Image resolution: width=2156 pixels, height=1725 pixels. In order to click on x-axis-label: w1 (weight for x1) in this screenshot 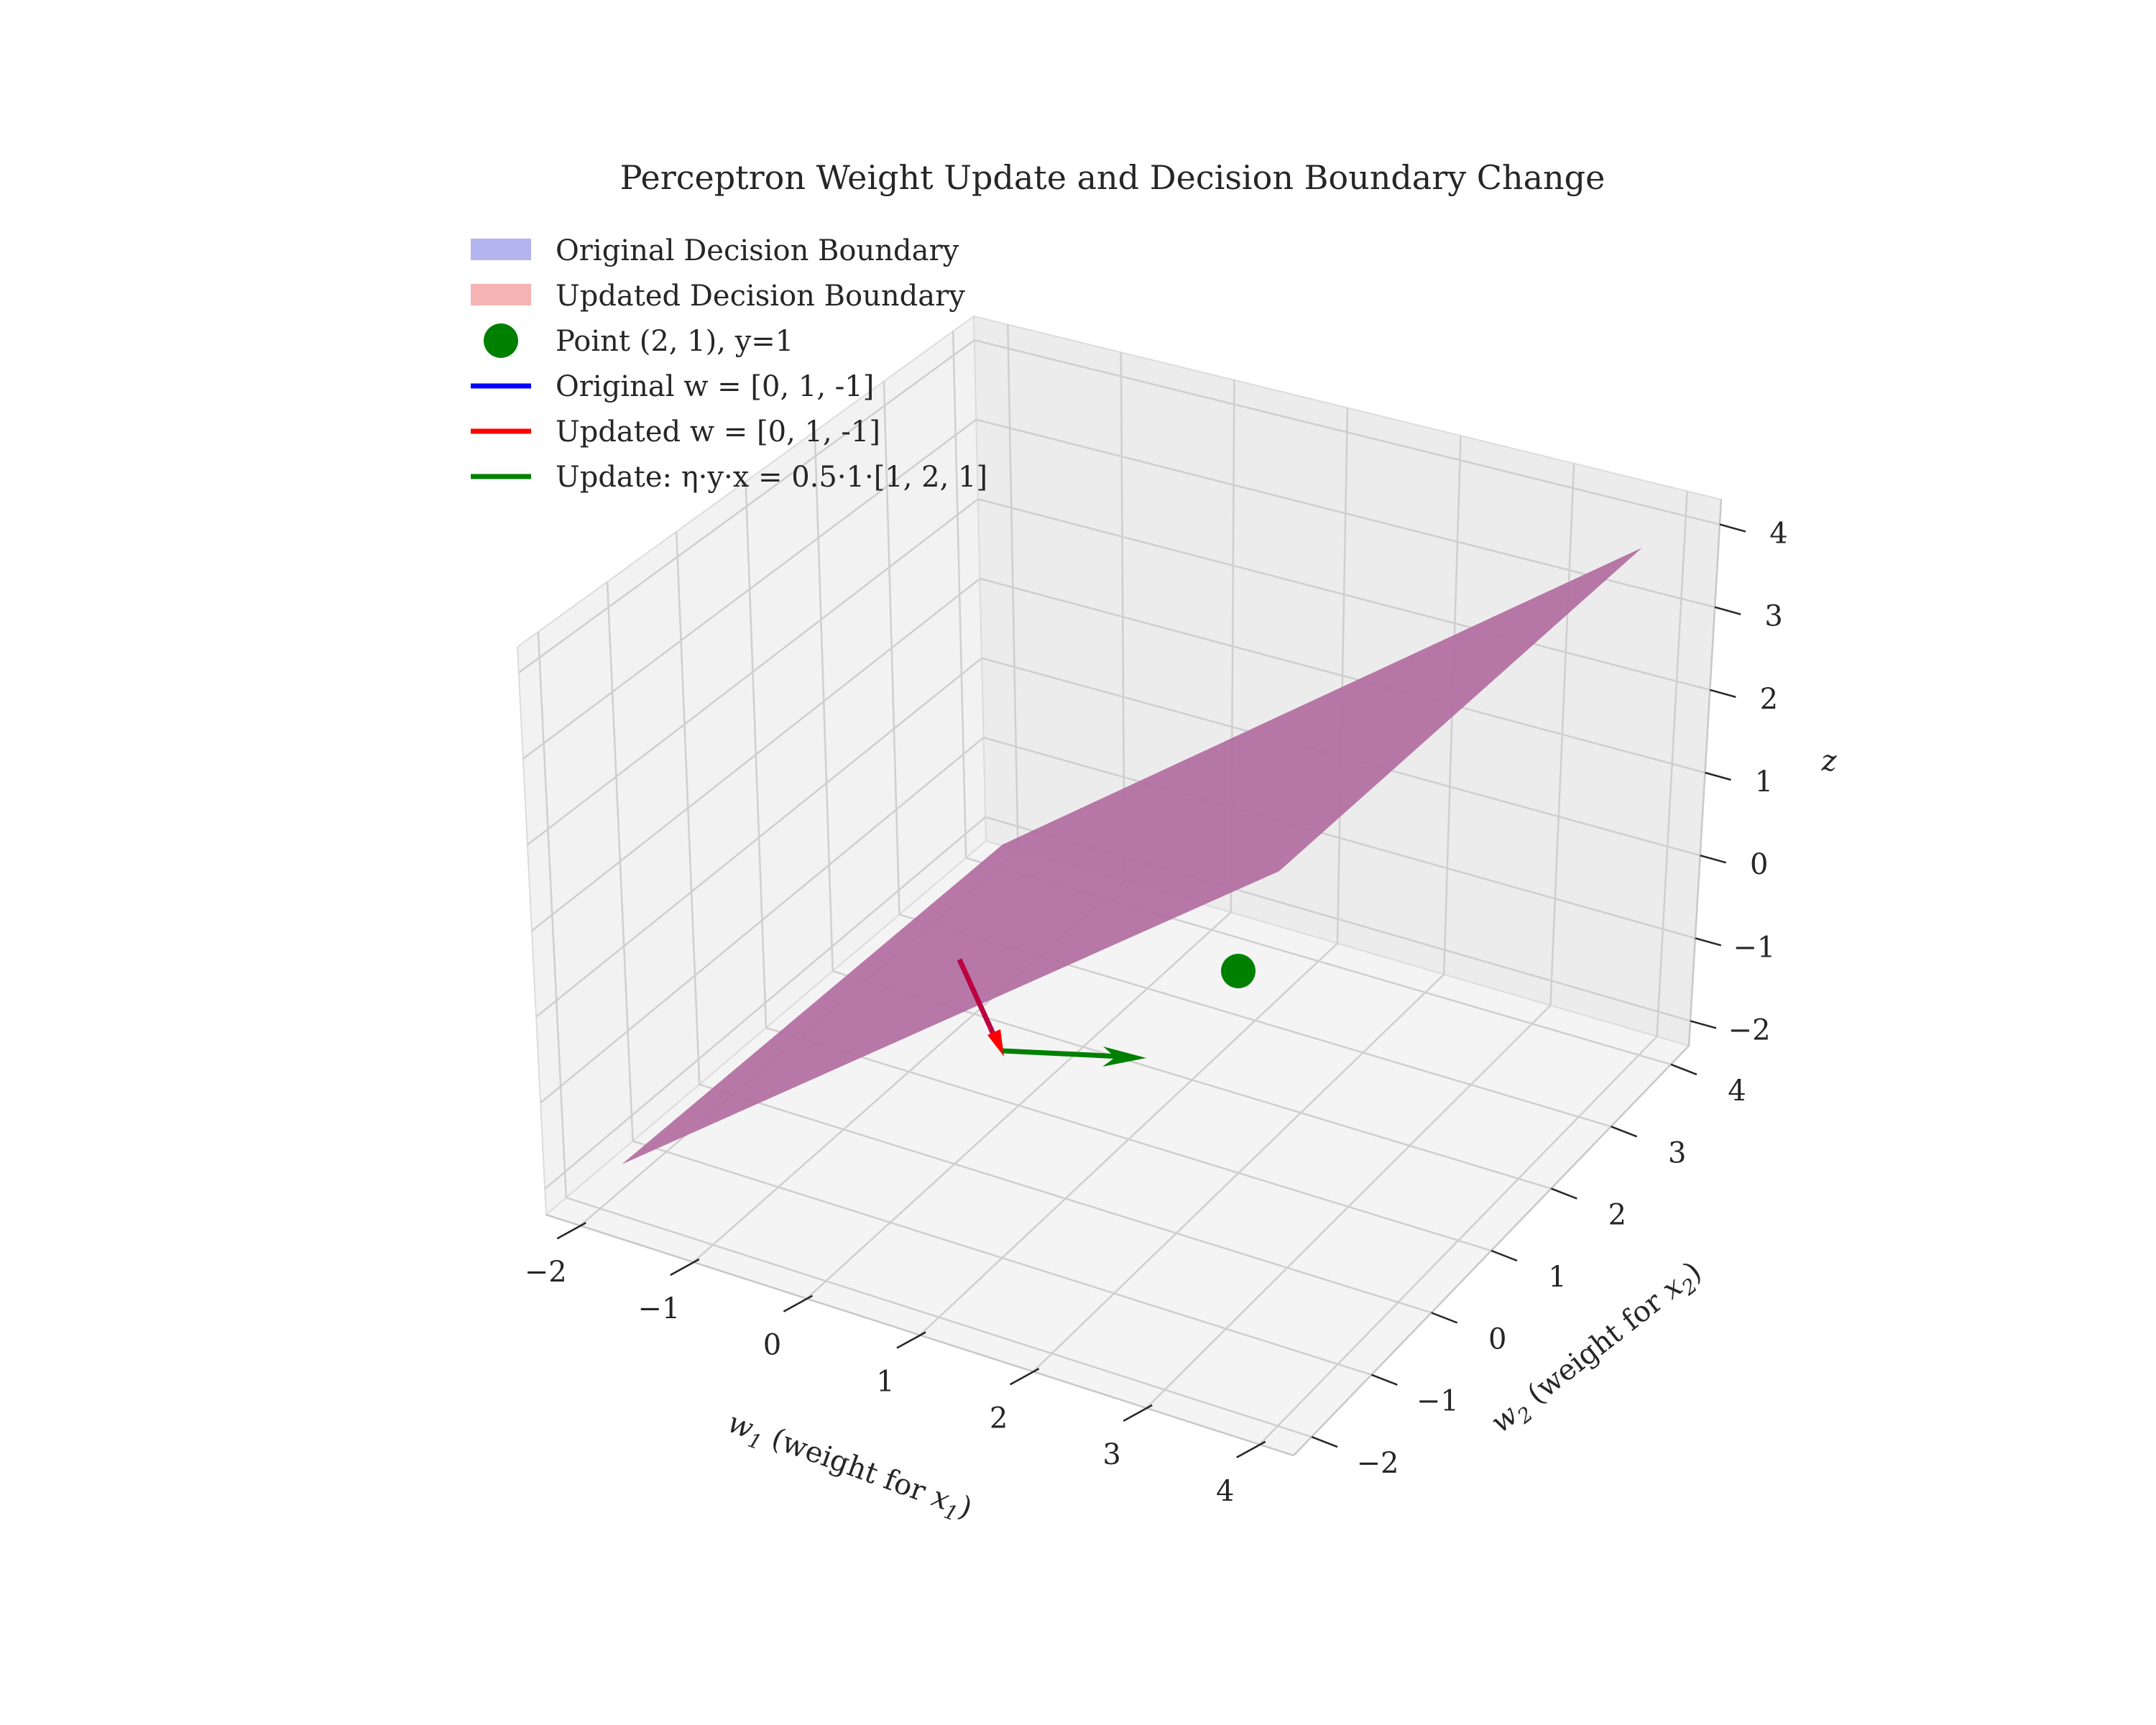, I will do `click(850, 1468)`.